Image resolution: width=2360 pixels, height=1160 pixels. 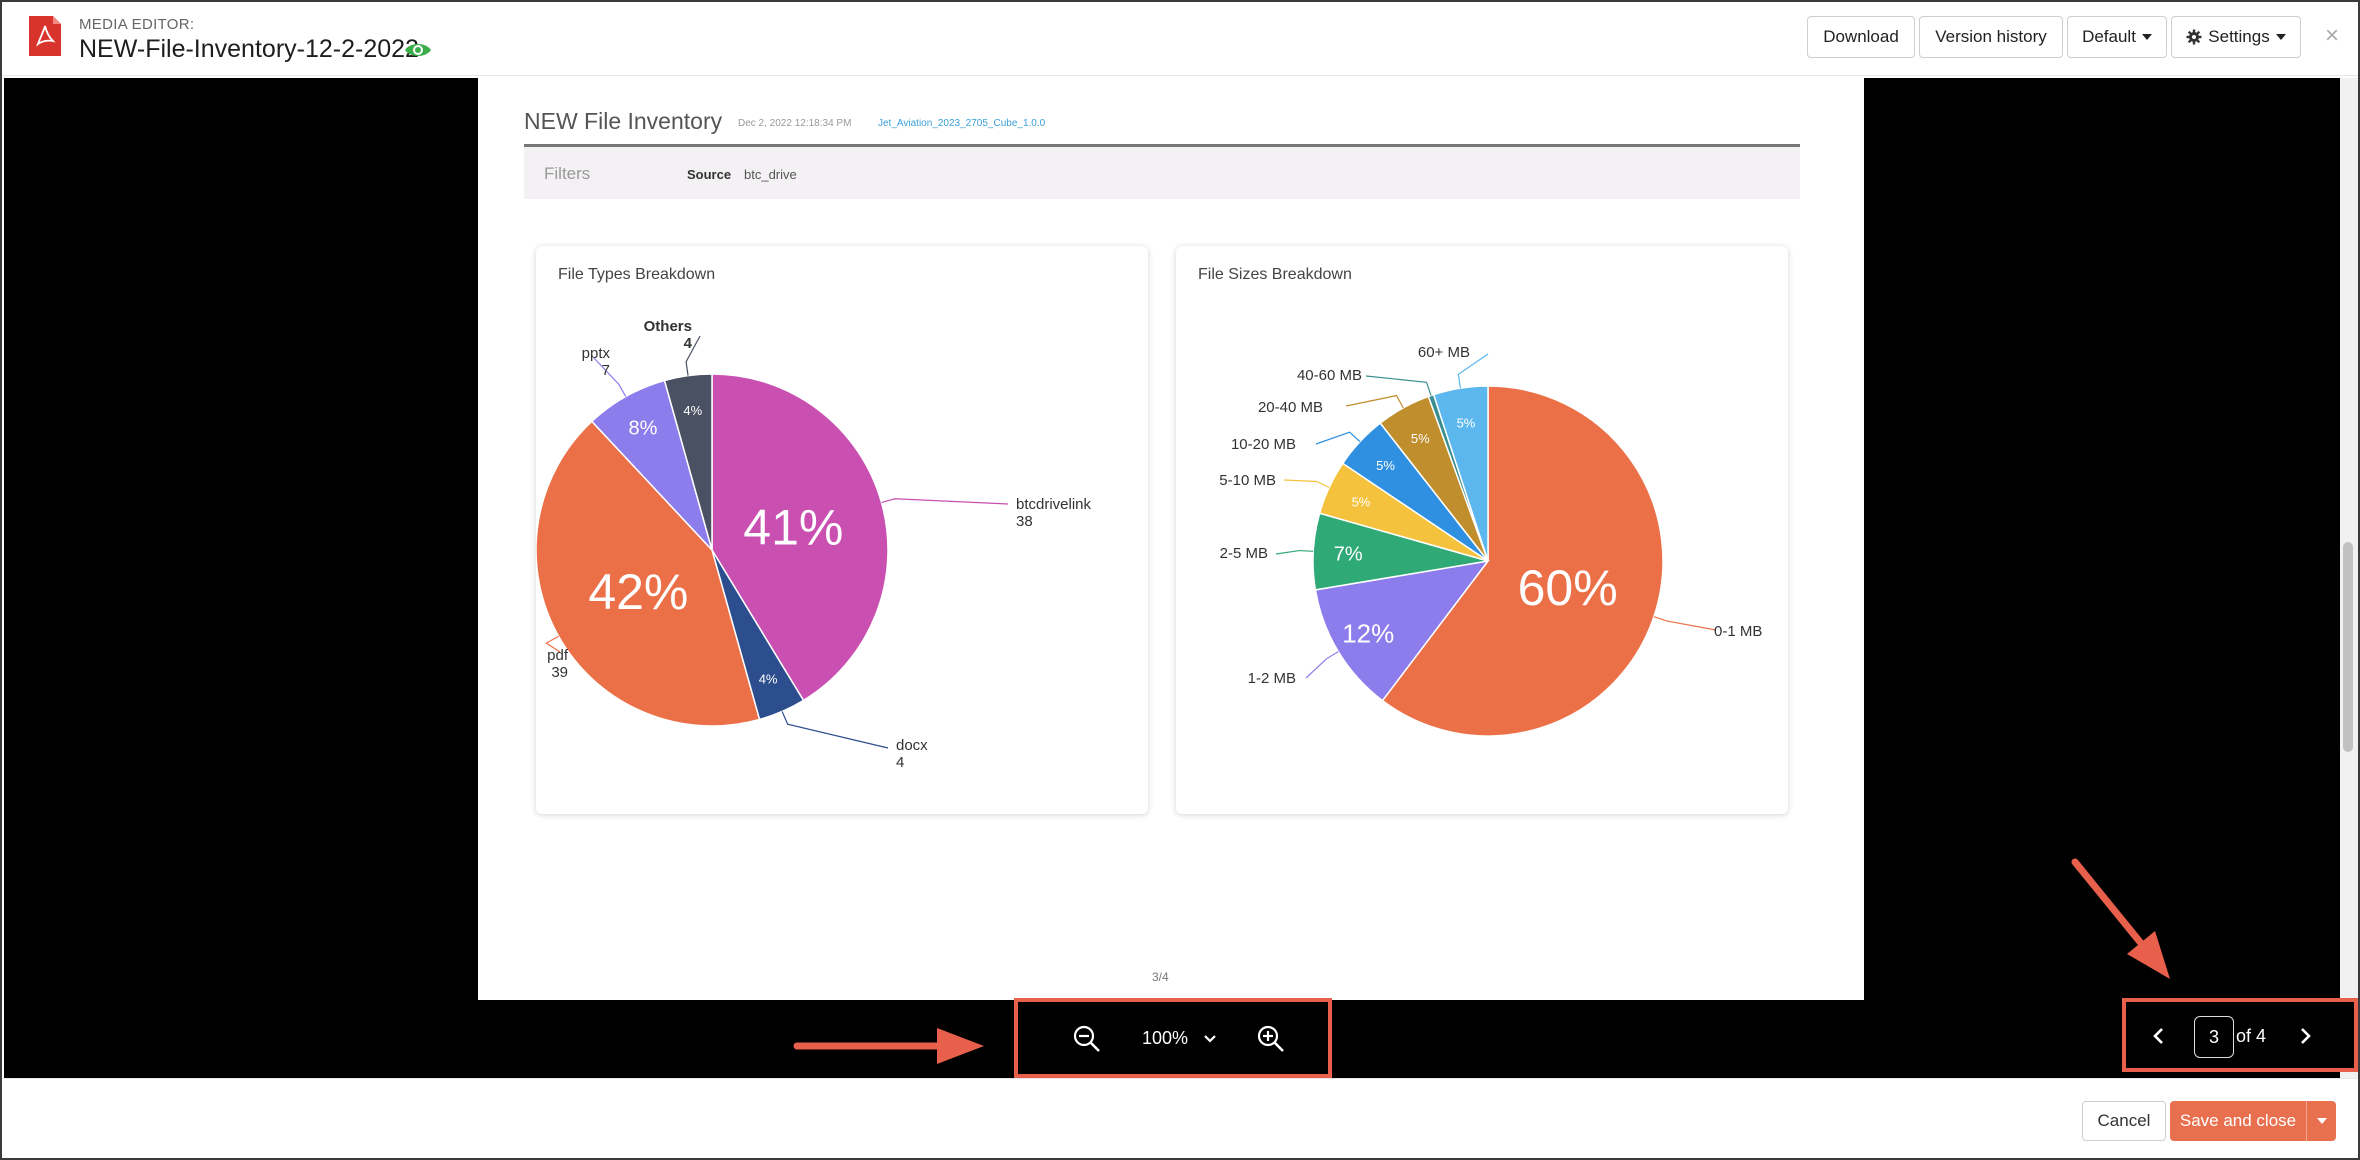 What do you see at coordinates (668, 326) in the screenshot?
I see `slice-category-label: Others` at bounding box center [668, 326].